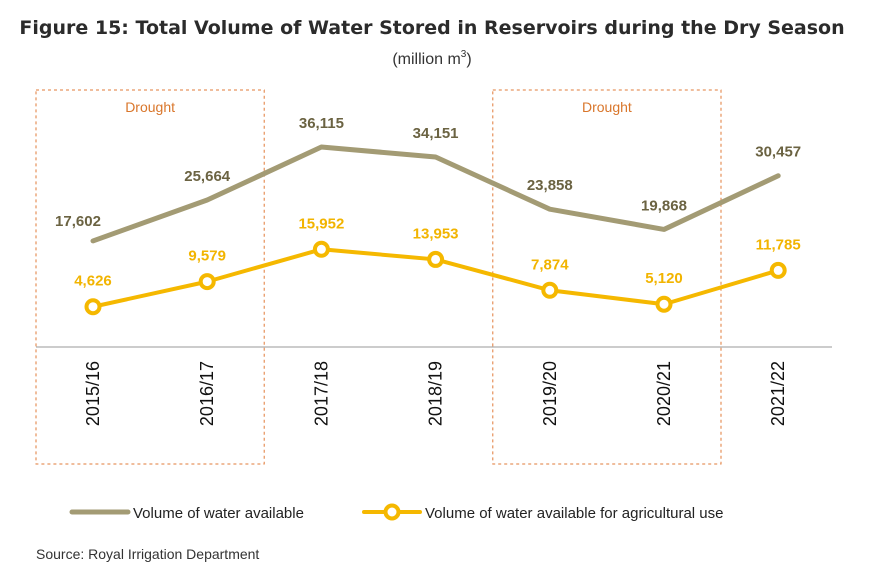  What do you see at coordinates (321, 123) in the screenshot?
I see `data-label-total-2017-18: 36,115` at bounding box center [321, 123].